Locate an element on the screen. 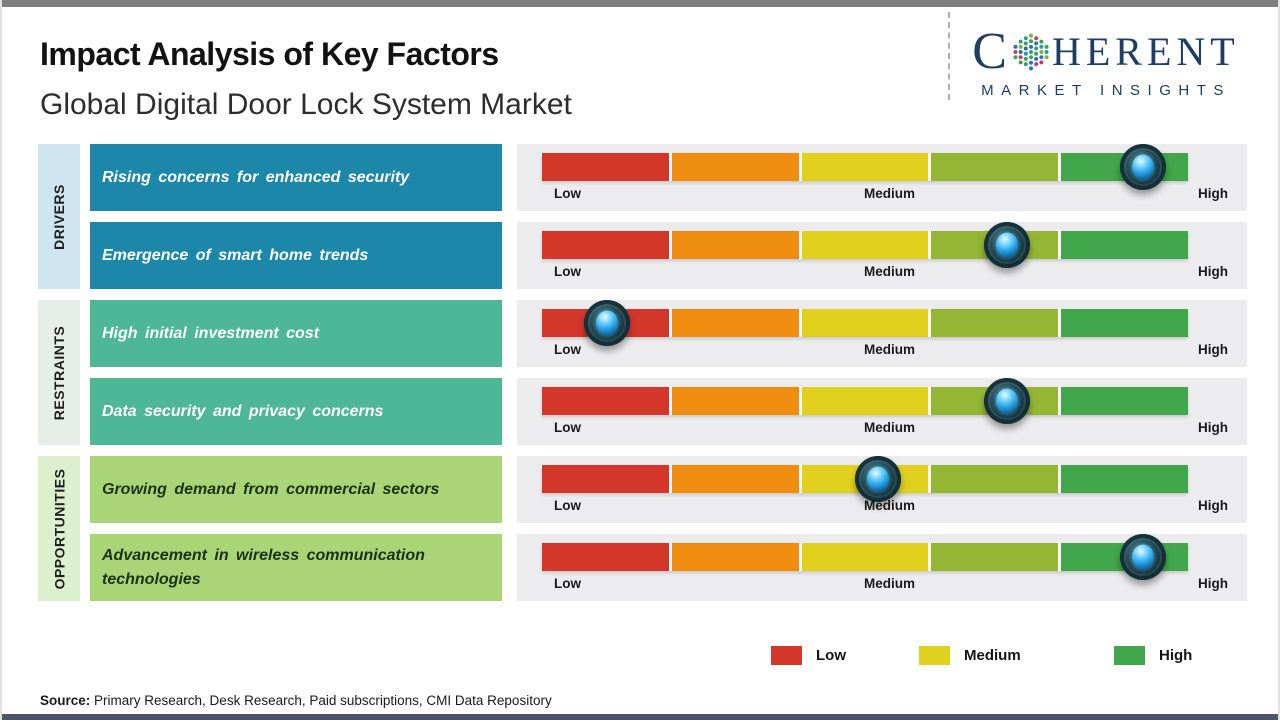 Image resolution: width=1280 pixels, height=720 pixels. brand-logo: C HERENT MARKET INSIGHTS is located at coordinates (1106, 63).